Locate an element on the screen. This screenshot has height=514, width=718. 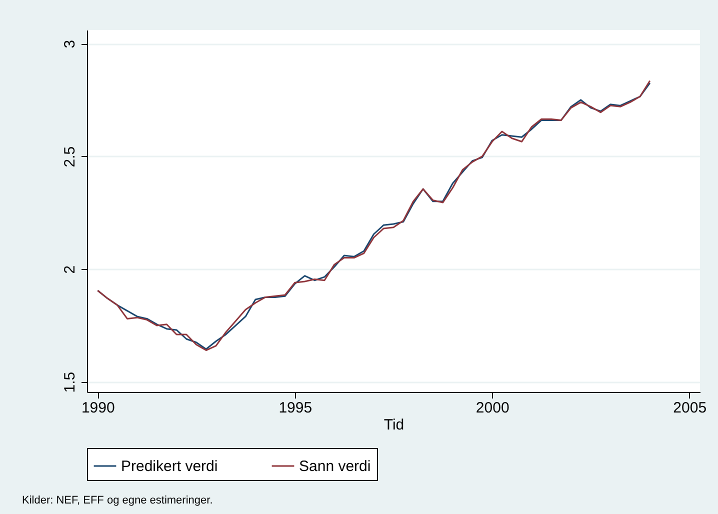
x-tick-label: 2005 is located at coordinates (690, 408).